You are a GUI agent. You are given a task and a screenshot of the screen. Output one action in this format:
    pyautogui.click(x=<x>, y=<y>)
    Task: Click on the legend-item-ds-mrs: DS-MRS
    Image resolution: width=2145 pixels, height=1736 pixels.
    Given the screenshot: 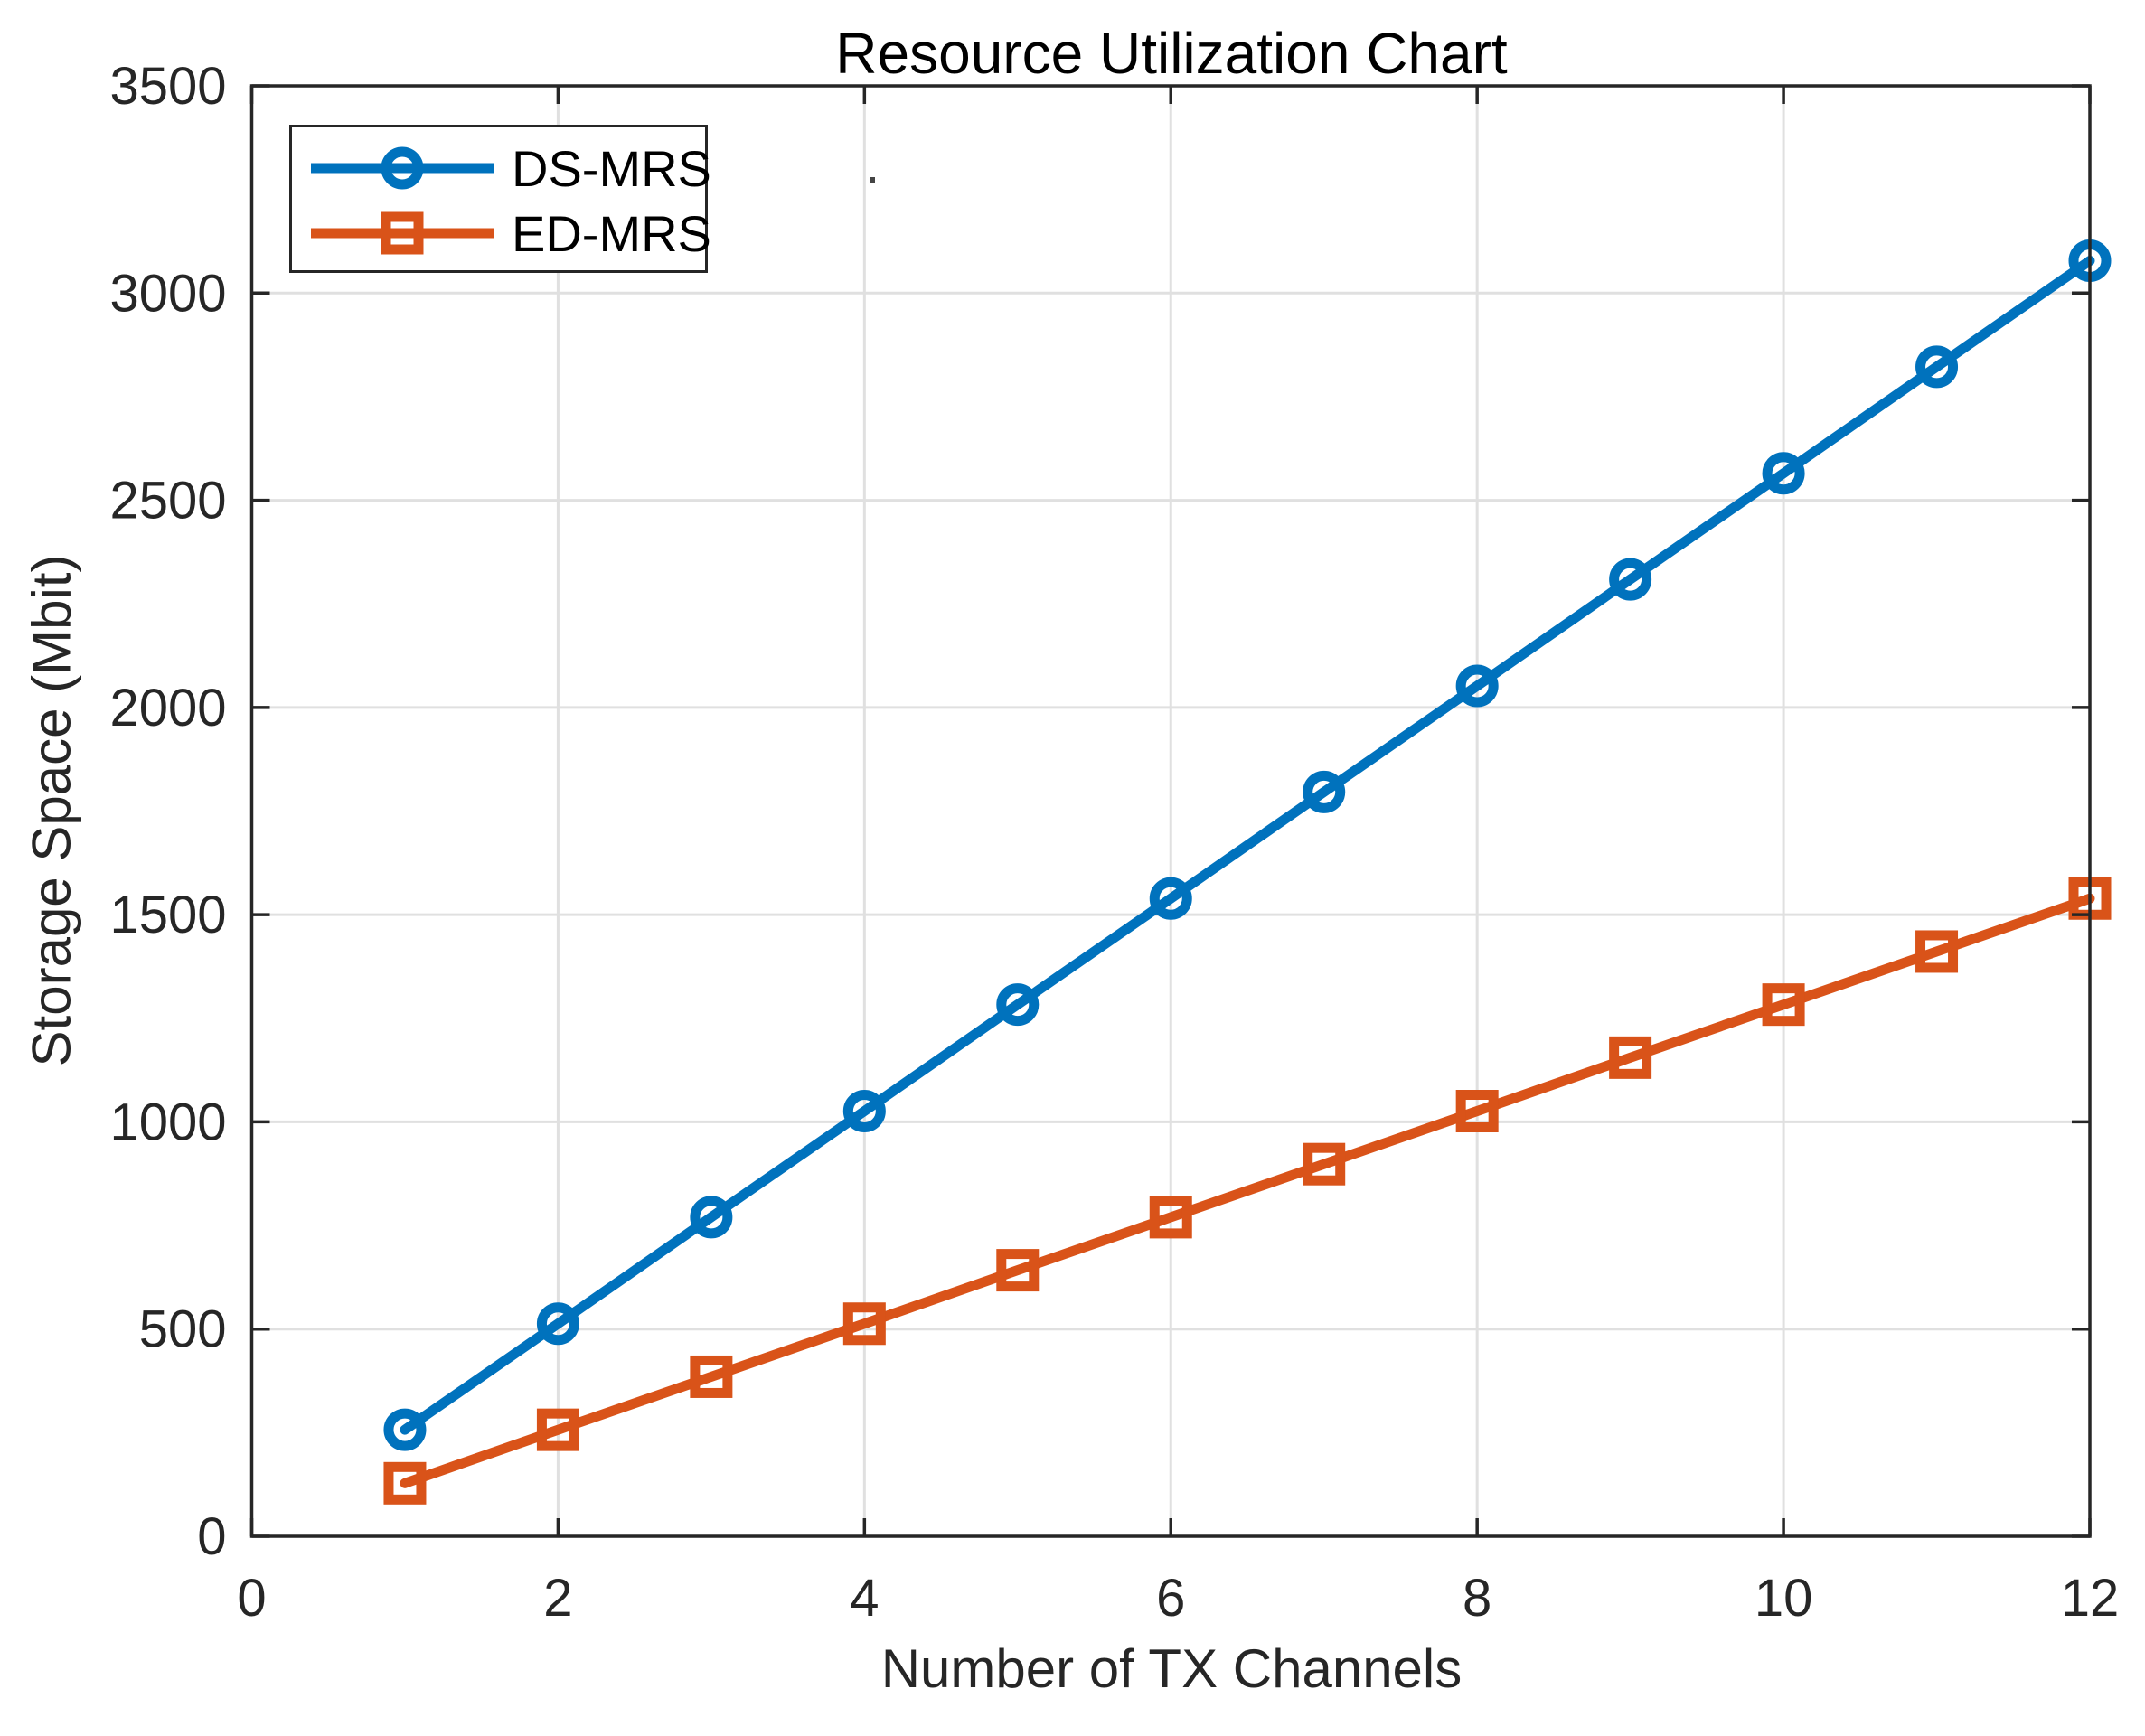 What is the action you would take?
    pyautogui.click(x=502, y=168)
    